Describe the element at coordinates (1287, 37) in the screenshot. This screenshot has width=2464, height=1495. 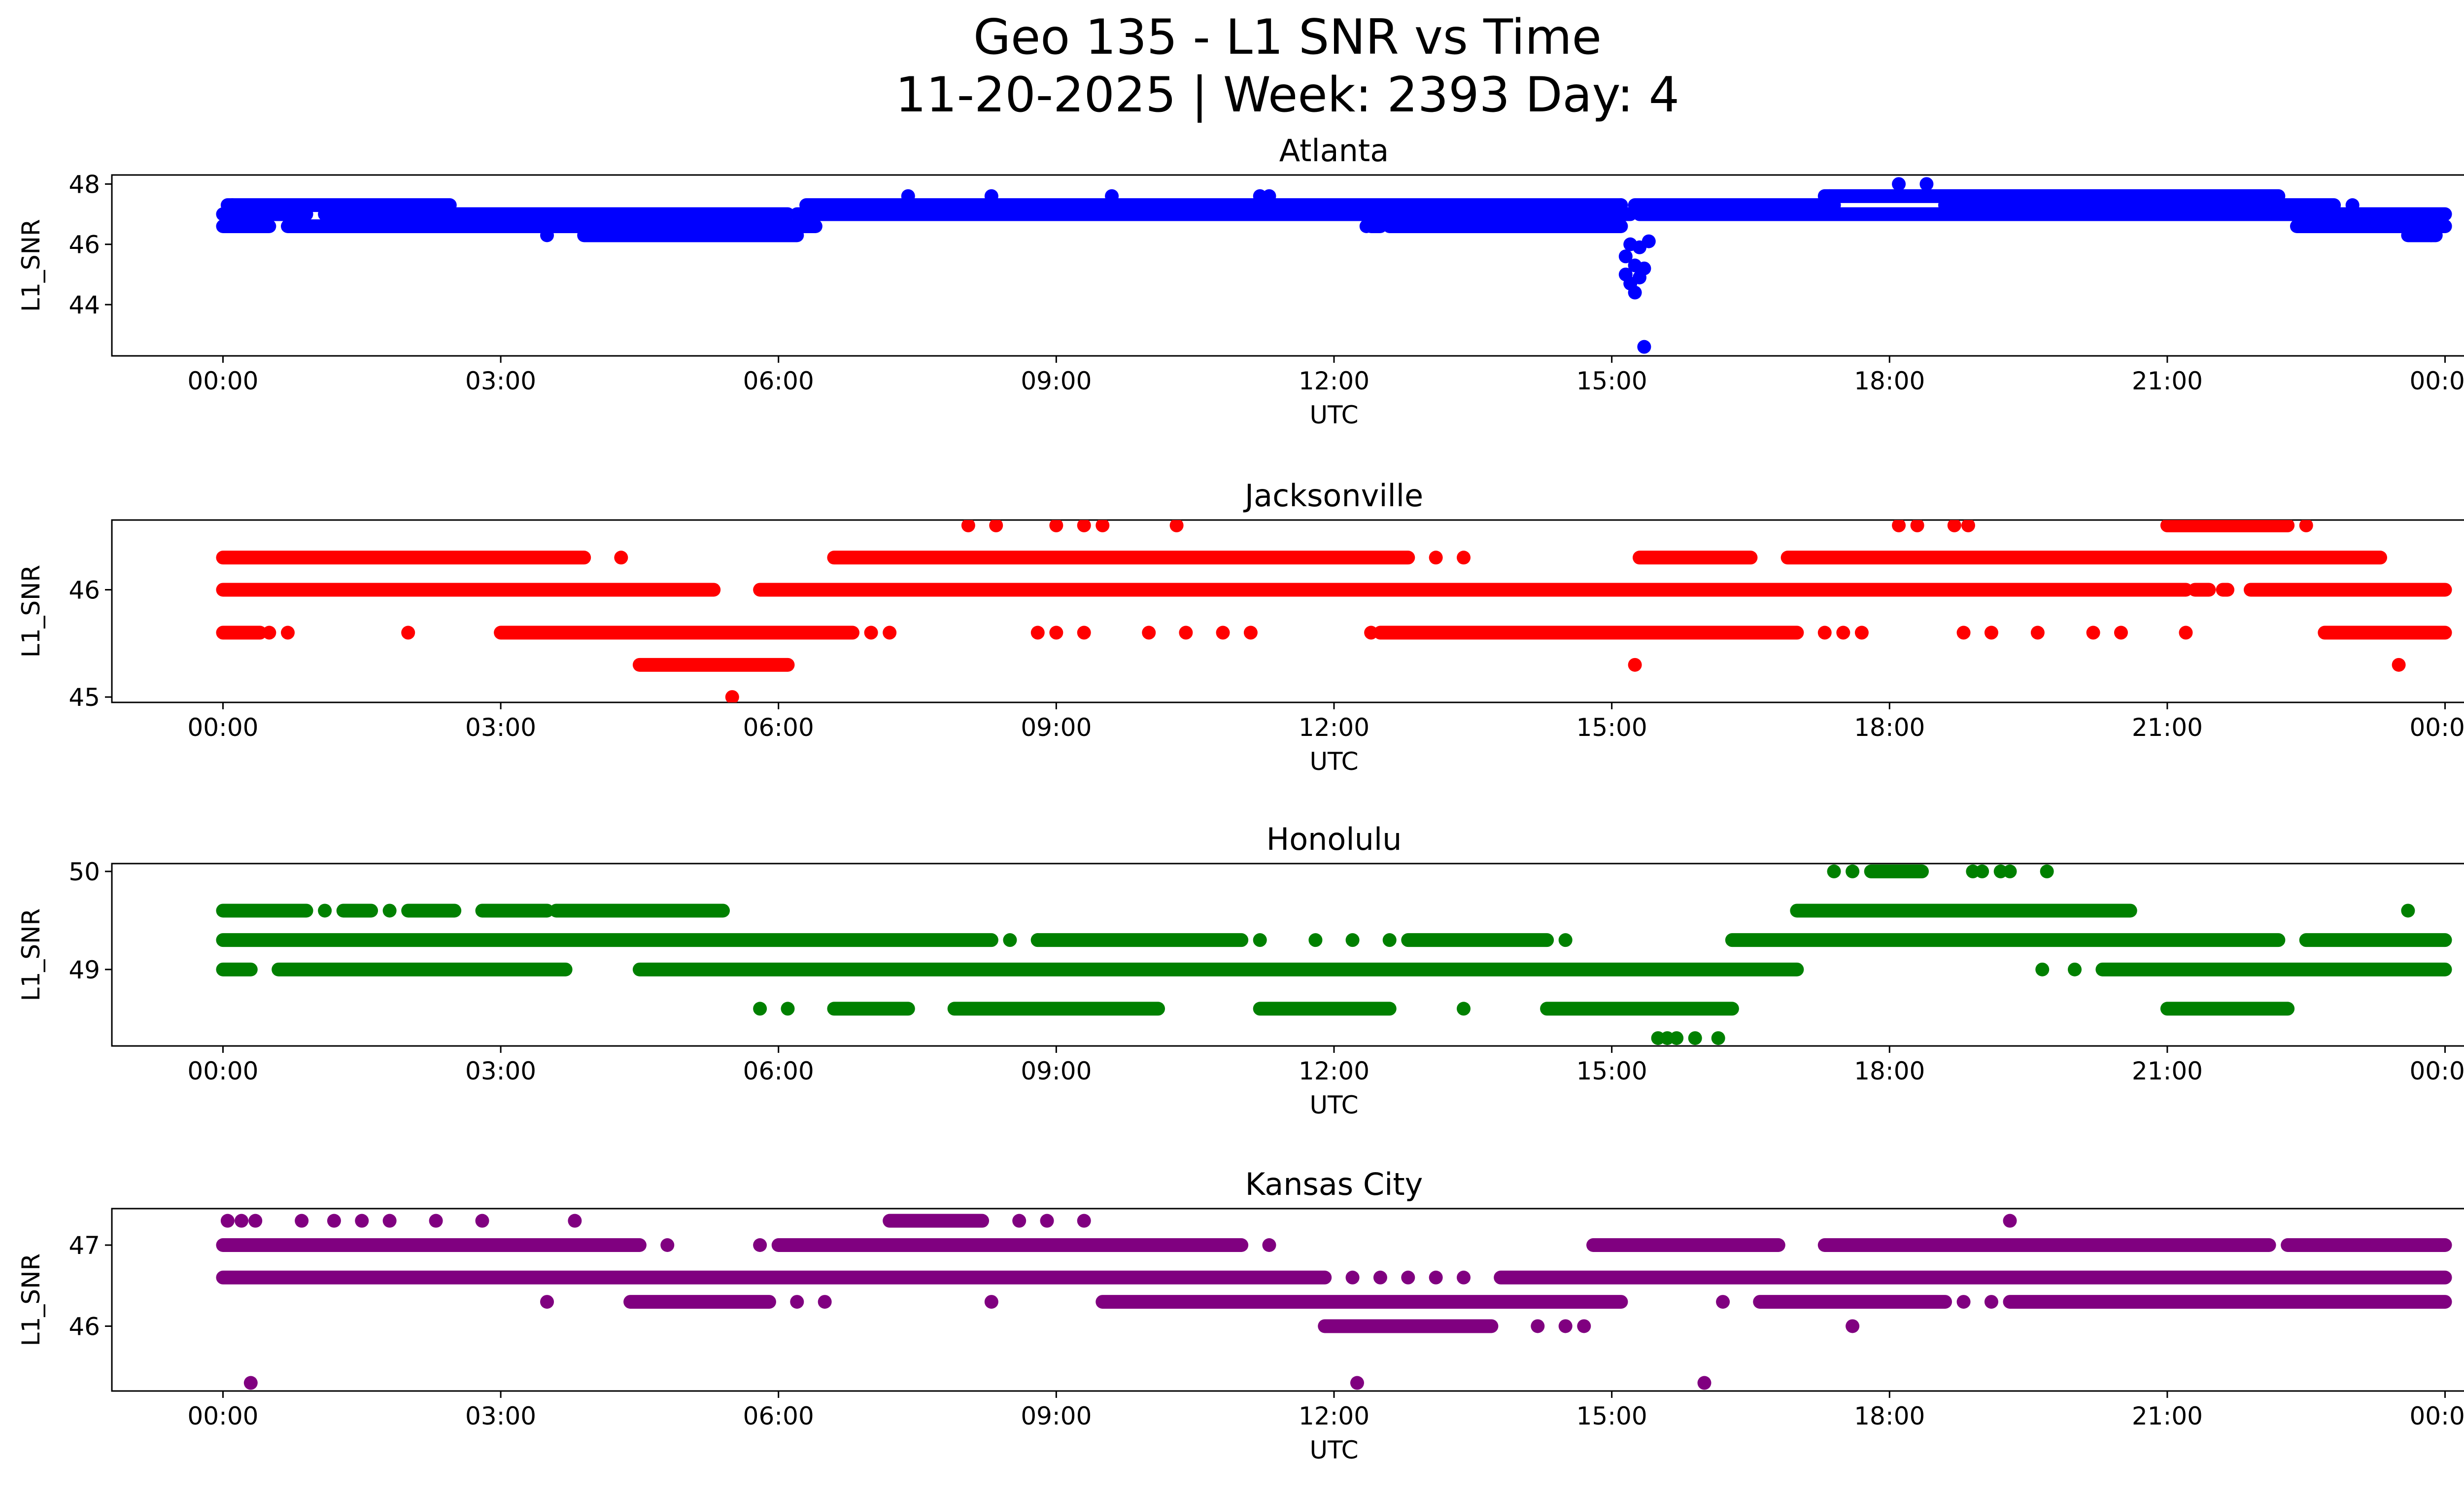
I see `figure-title-line-1: Geo 135 - L1 SNR vs Time` at that location.